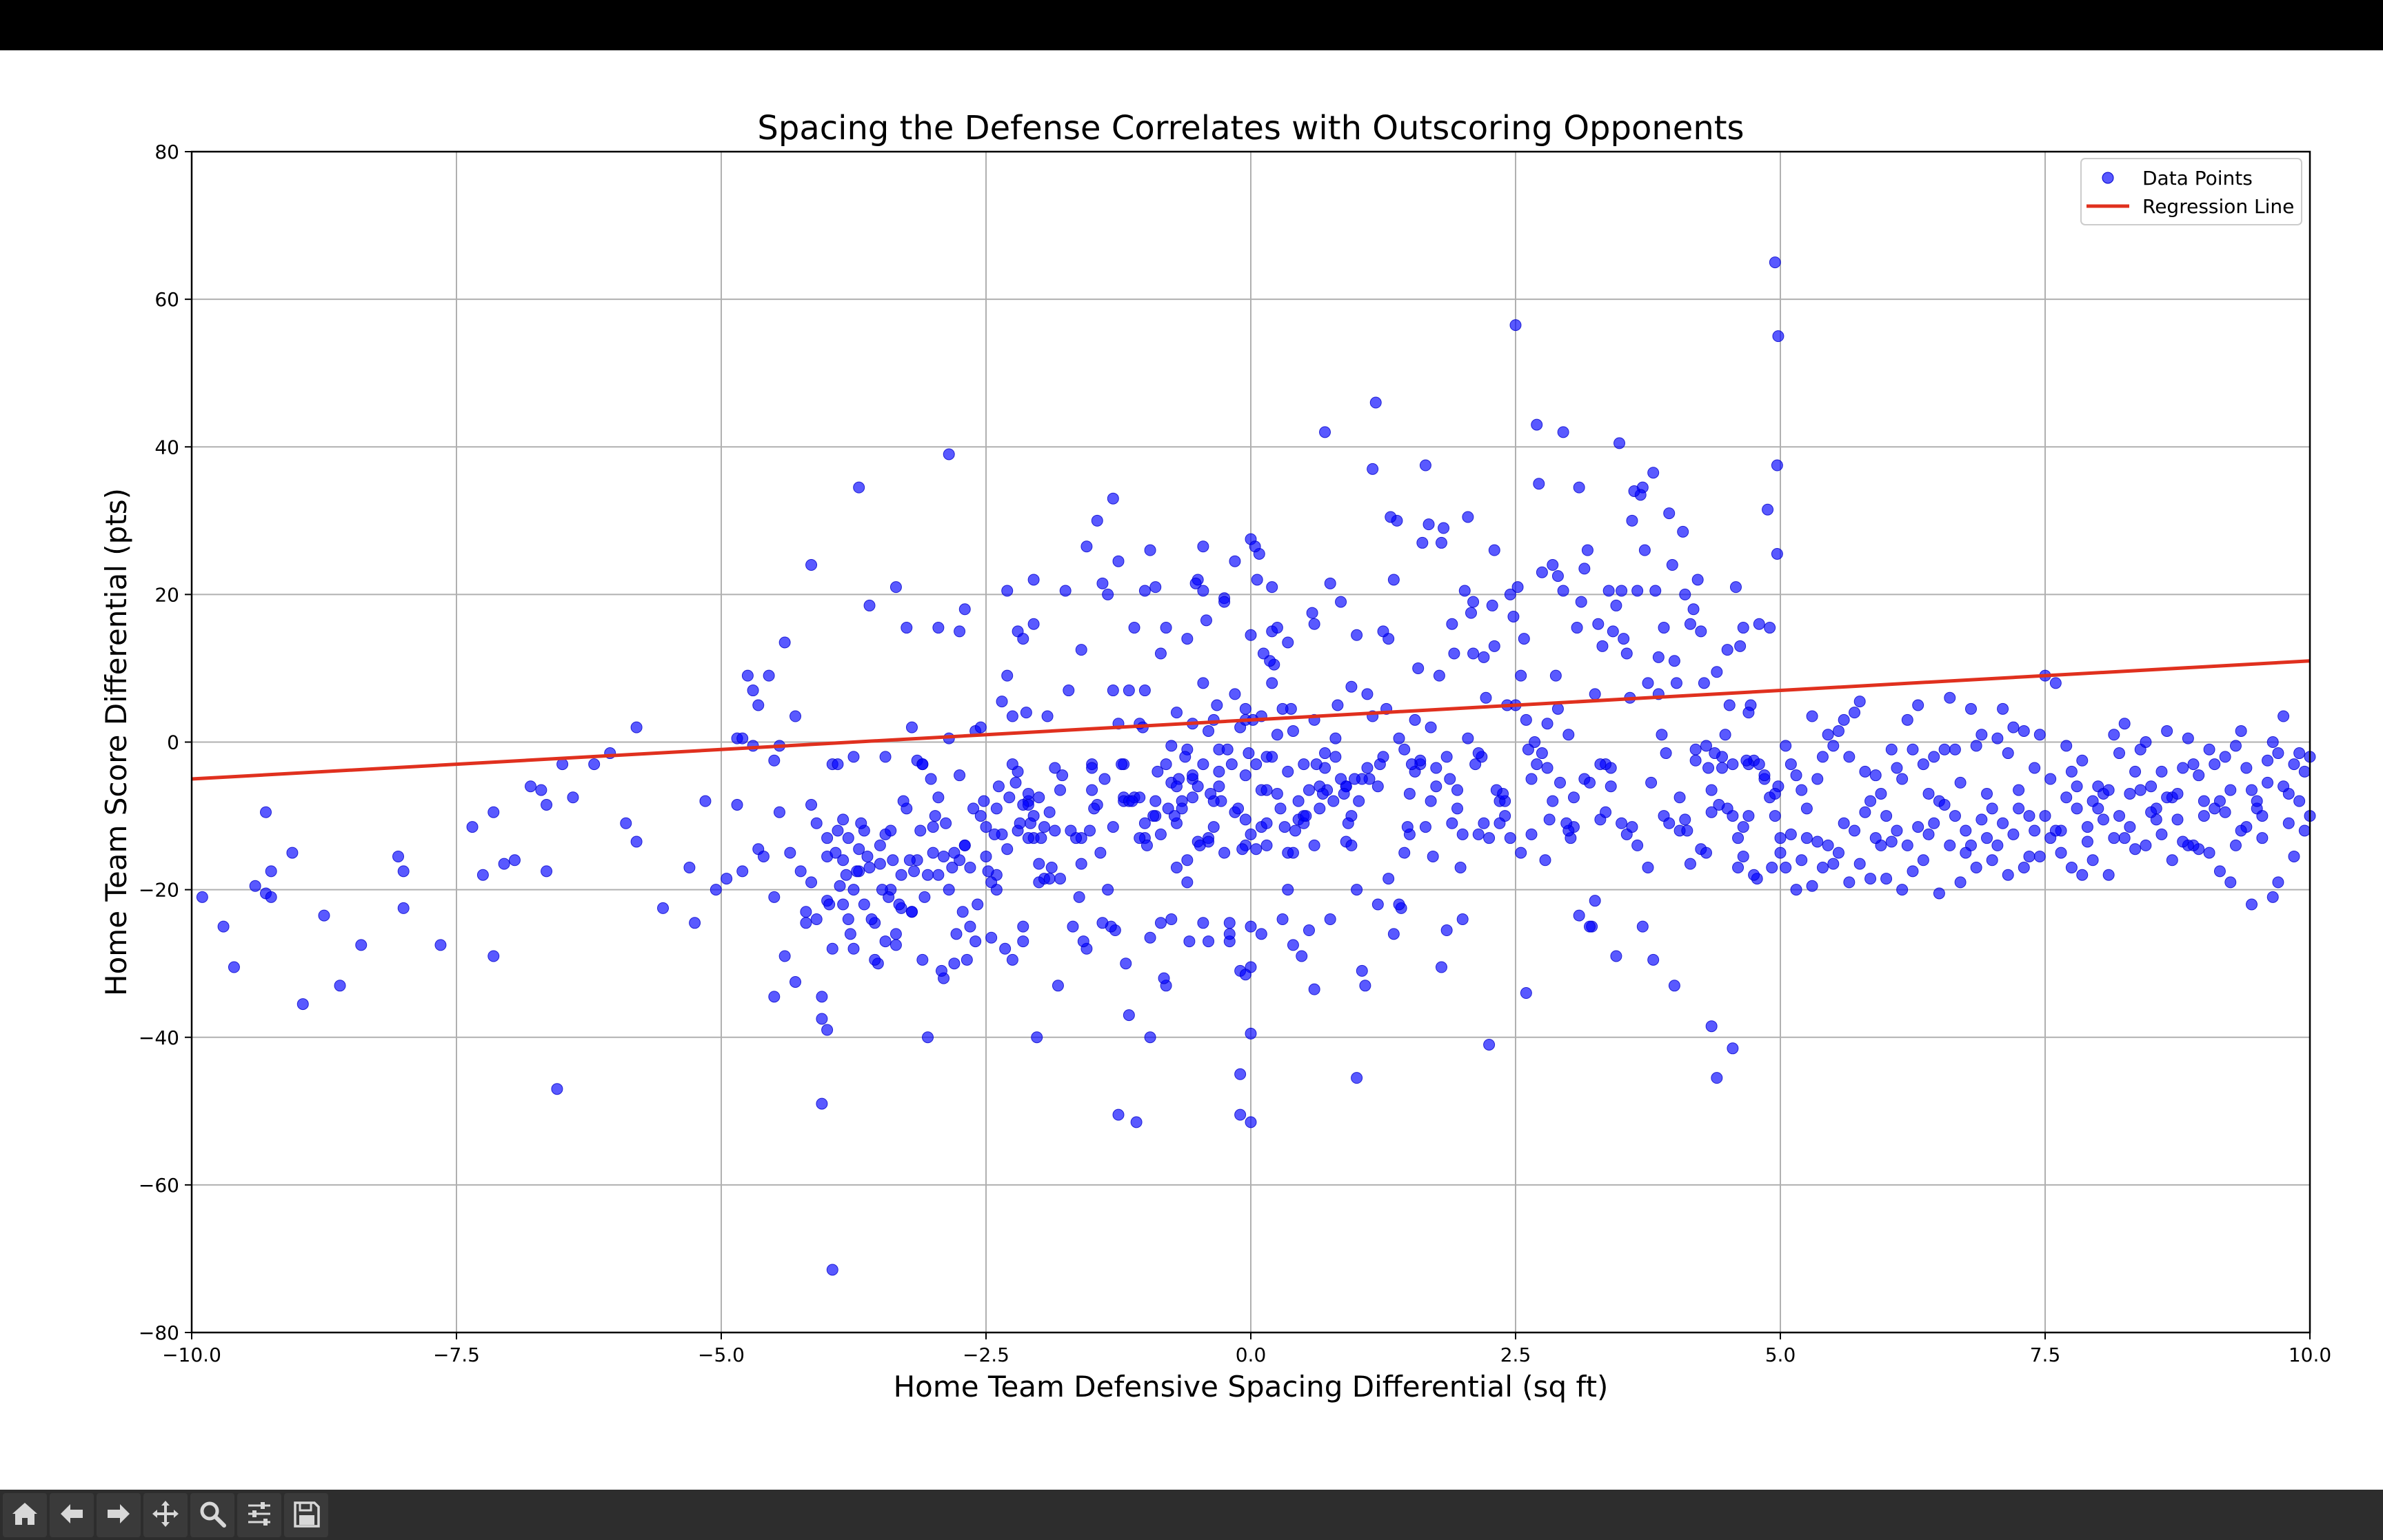 The height and width of the screenshot is (1540, 2383). I want to click on zoom-magnifier-button, so click(212, 1514).